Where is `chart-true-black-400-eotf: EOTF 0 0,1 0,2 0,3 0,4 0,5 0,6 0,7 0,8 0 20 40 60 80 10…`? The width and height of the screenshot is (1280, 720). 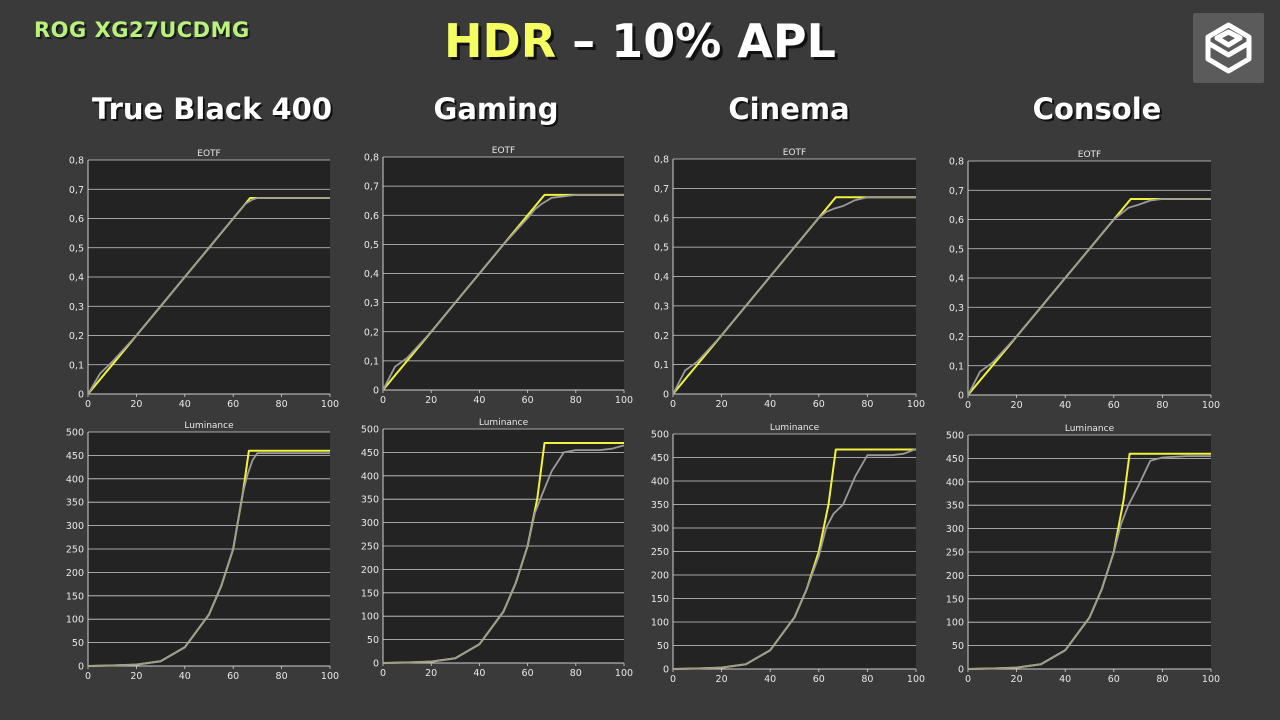
chart-true-black-400-eotf: EOTF 0 0,1 0,2 0,3 0,4 0,5 0,6 0,7 0,8 0 20 40 60 80 10… is located at coordinates (204, 279).